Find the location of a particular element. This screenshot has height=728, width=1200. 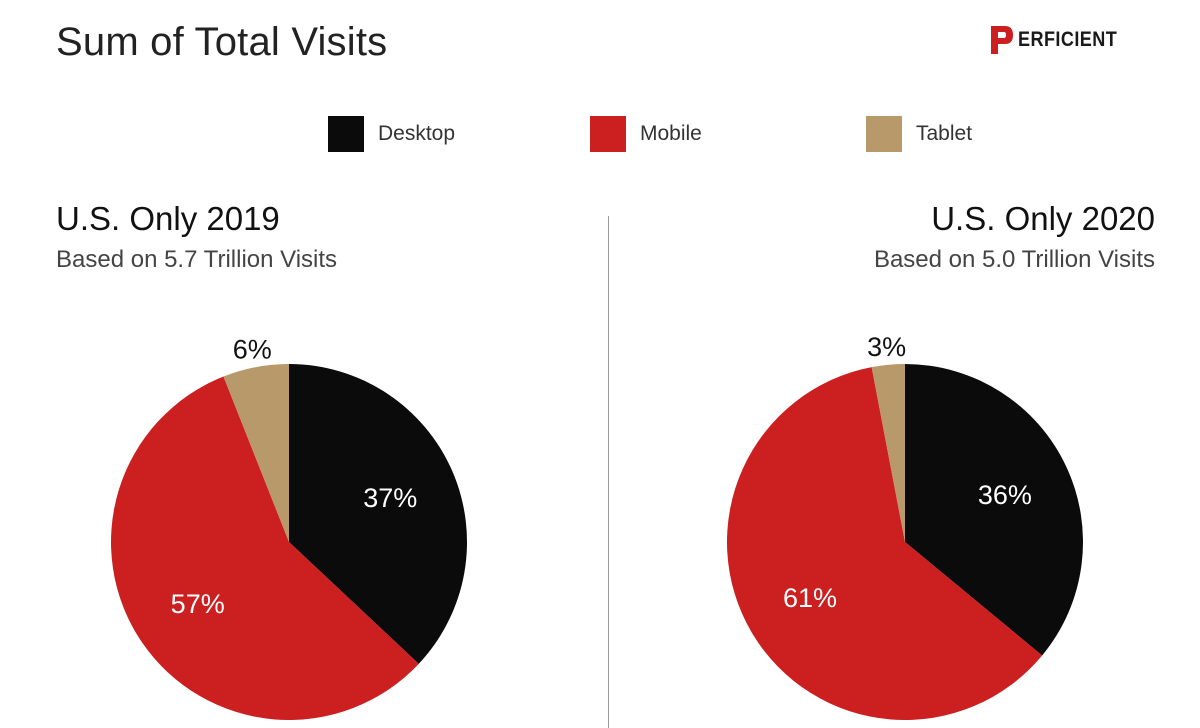

slice-label-mobile: 57% is located at coordinates (198, 604).